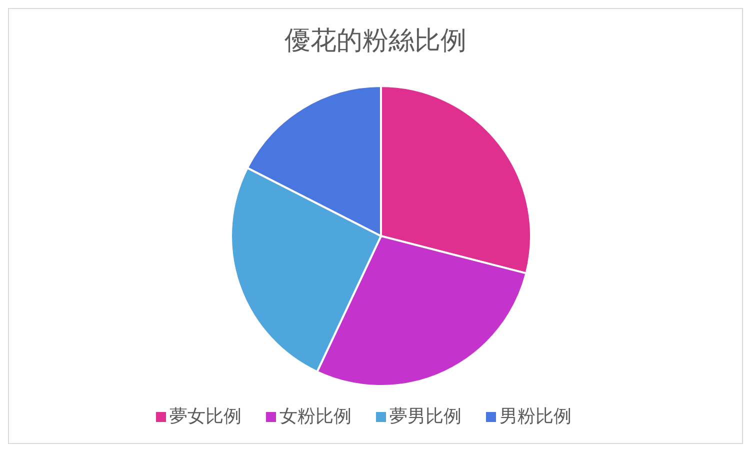  I want to click on legend-label: 女粉比例, so click(316, 416).